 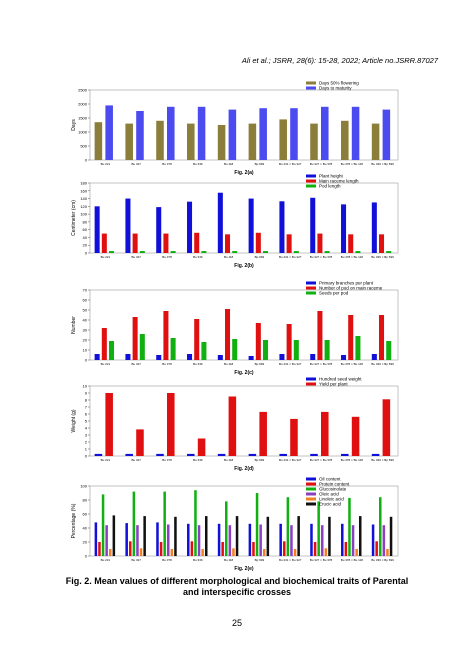 I want to click on legend-label: Days 50% flowering, so click(x=339, y=83).